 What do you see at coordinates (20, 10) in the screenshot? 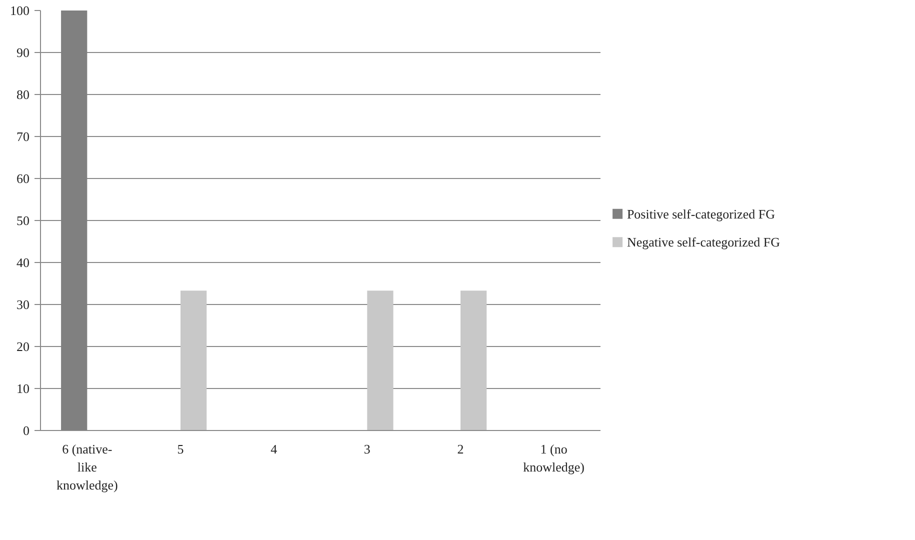
I see `y-tick-label: 100` at bounding box center [20, 10].